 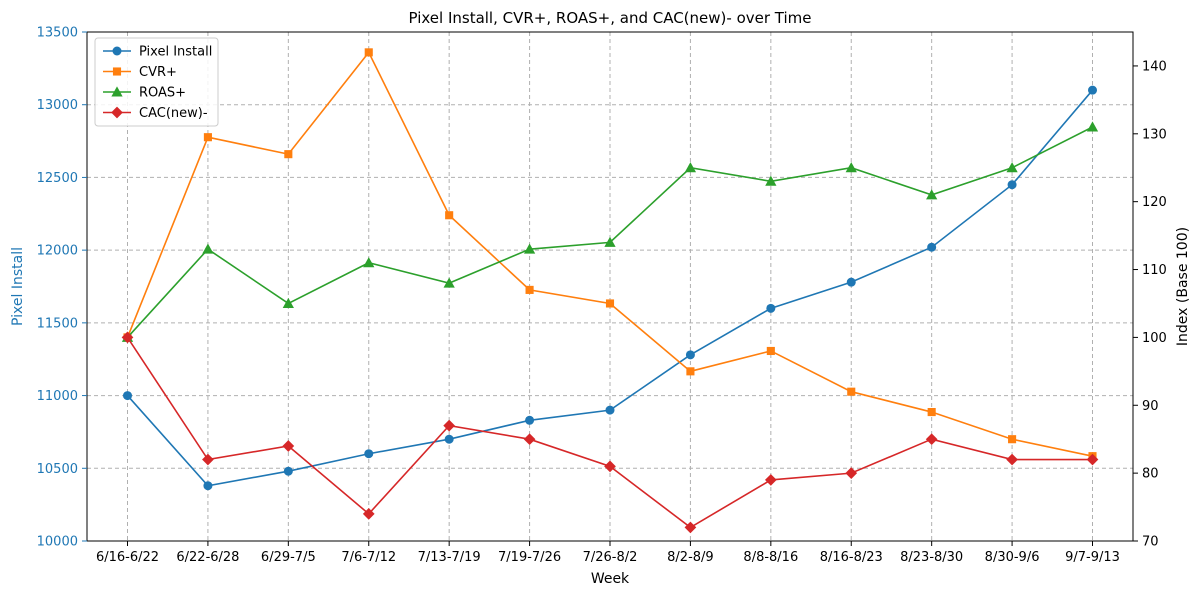 What do you see at coordinates (18, 286) in the screenshot?
I see `y-axis-left-label: Pixel Install` at bounding box center [18, 286].